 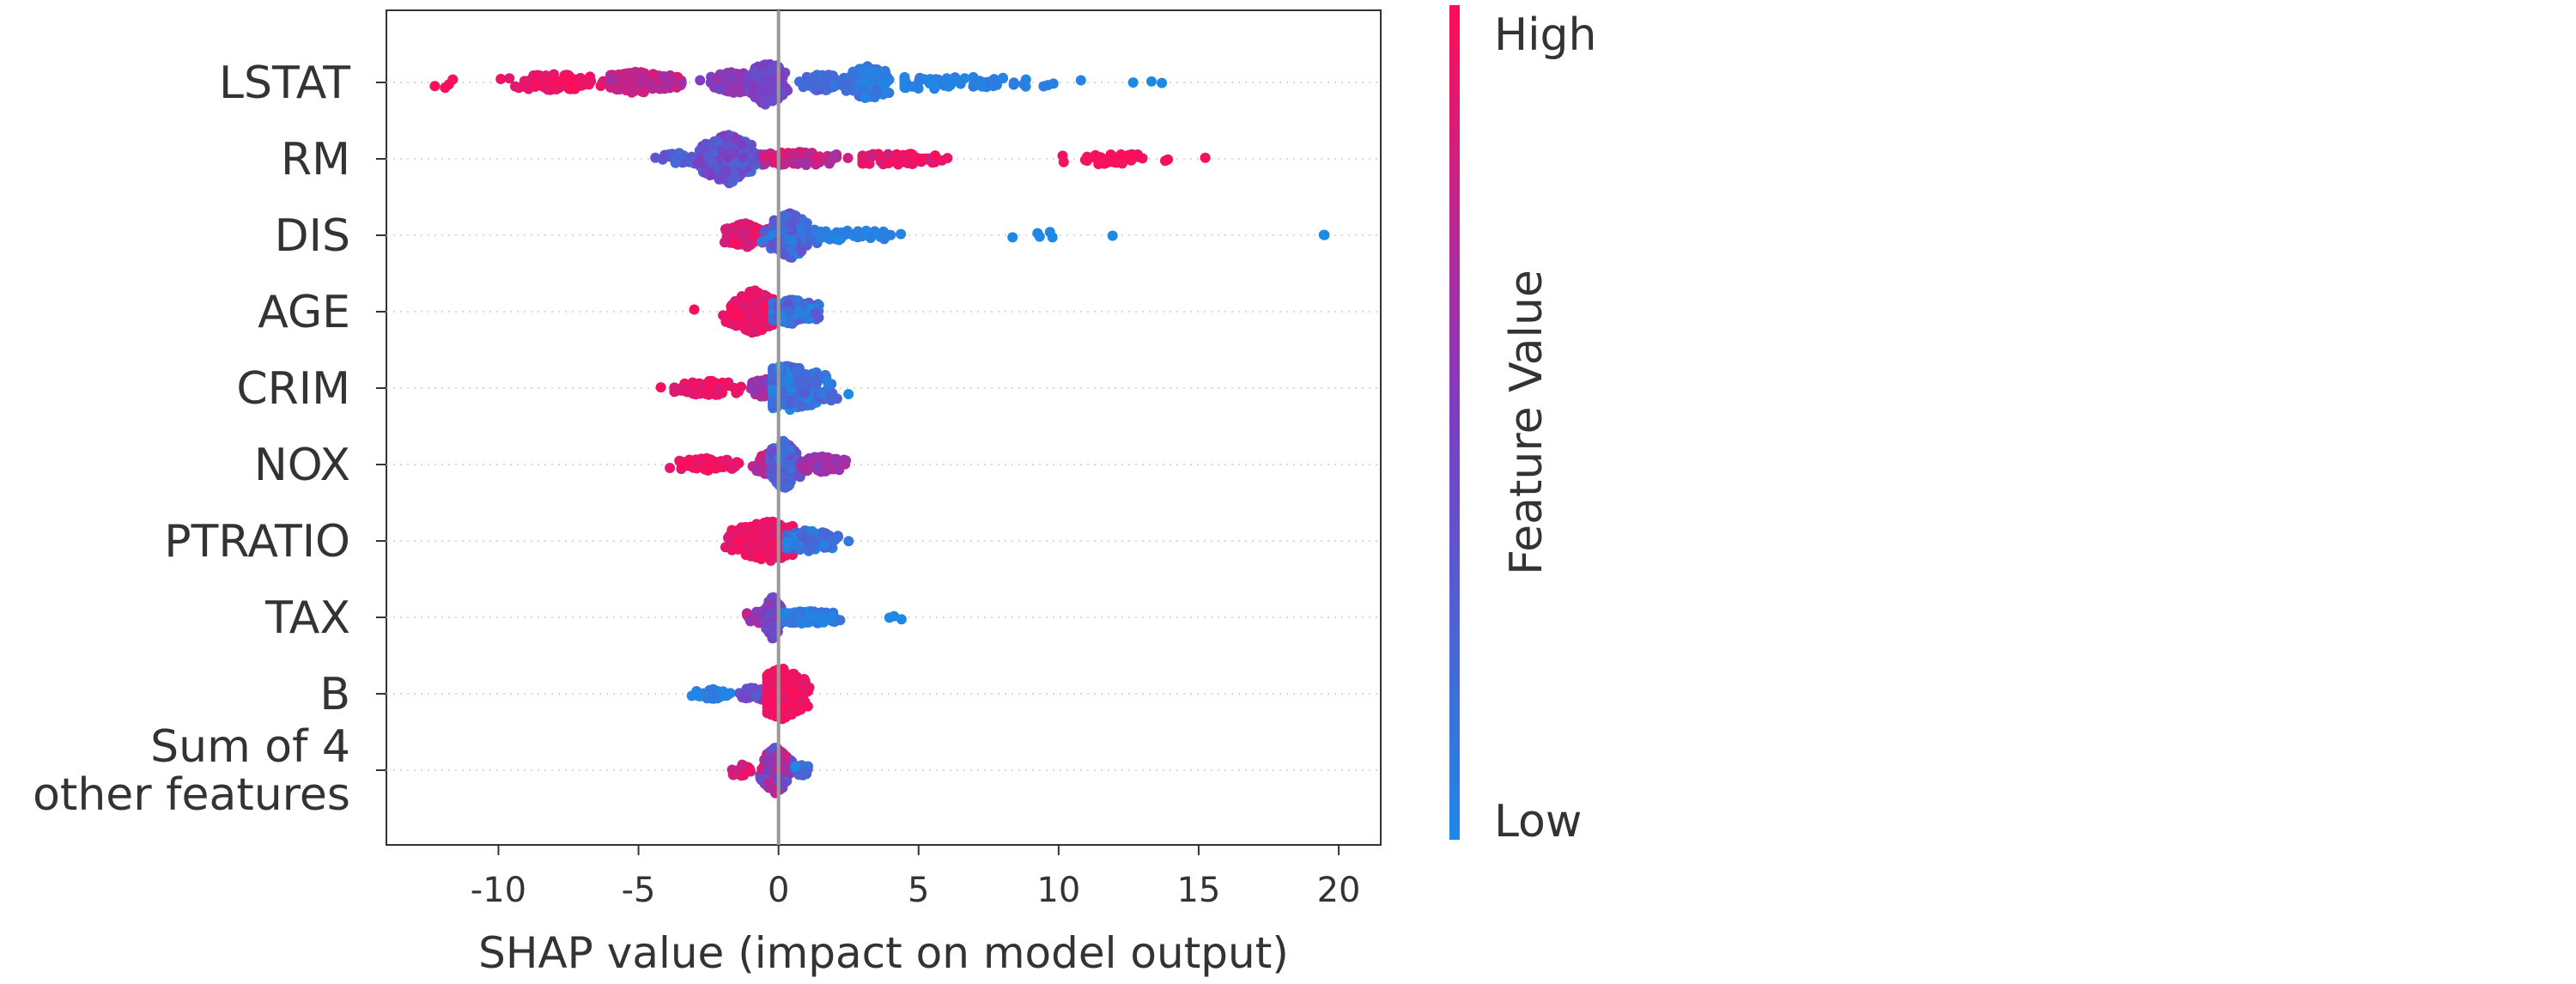 I want to click on y-tick-label: other features, so click(x=191, y=795).